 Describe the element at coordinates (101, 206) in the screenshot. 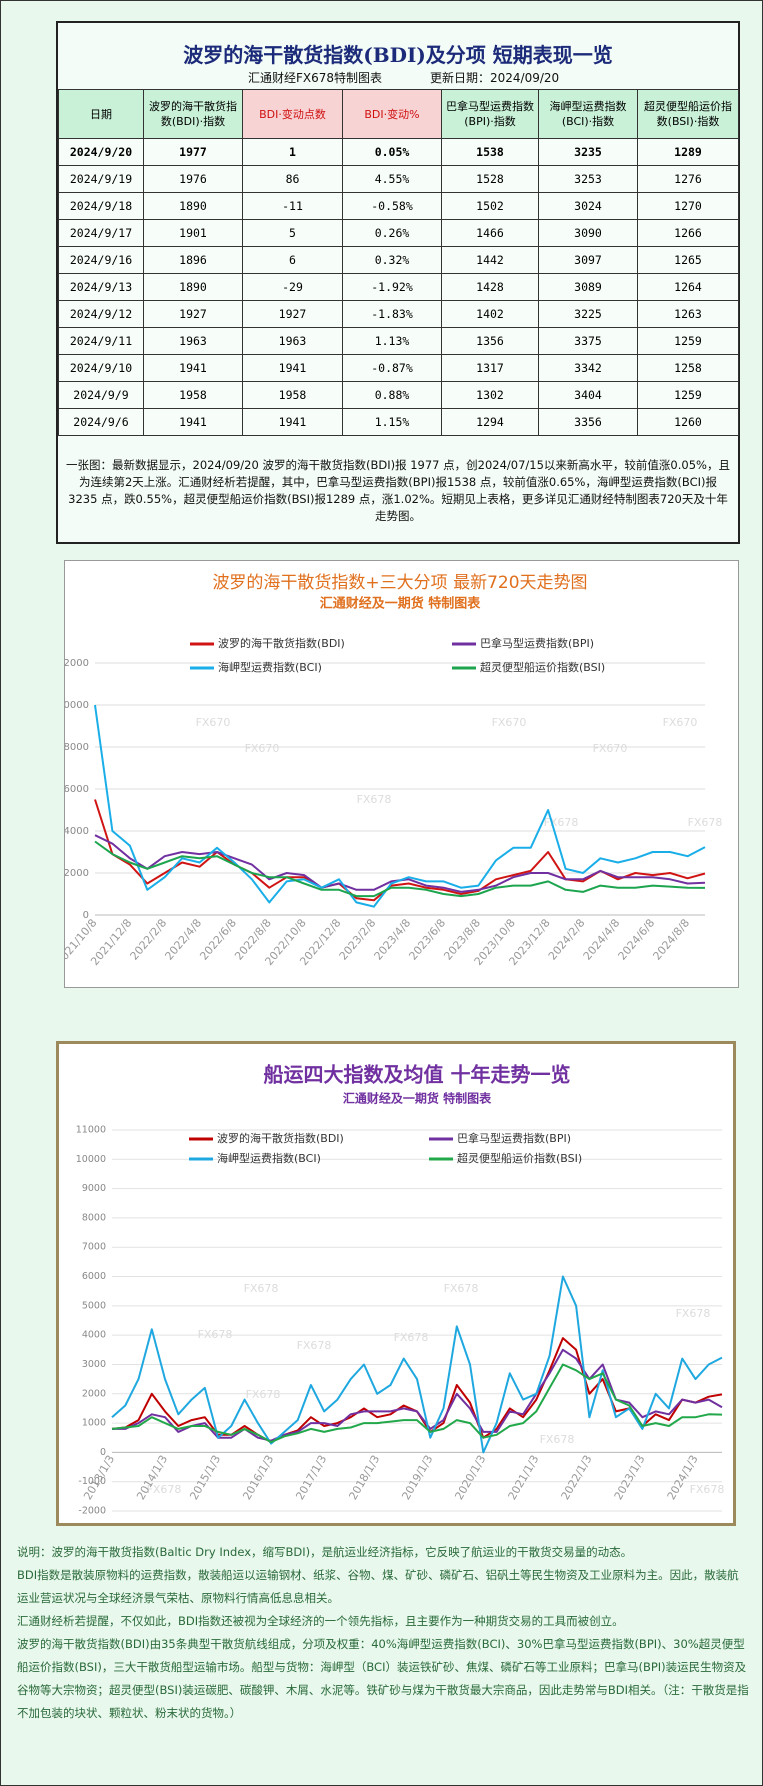

I see `table-cell: 2024/9/18` at that location.